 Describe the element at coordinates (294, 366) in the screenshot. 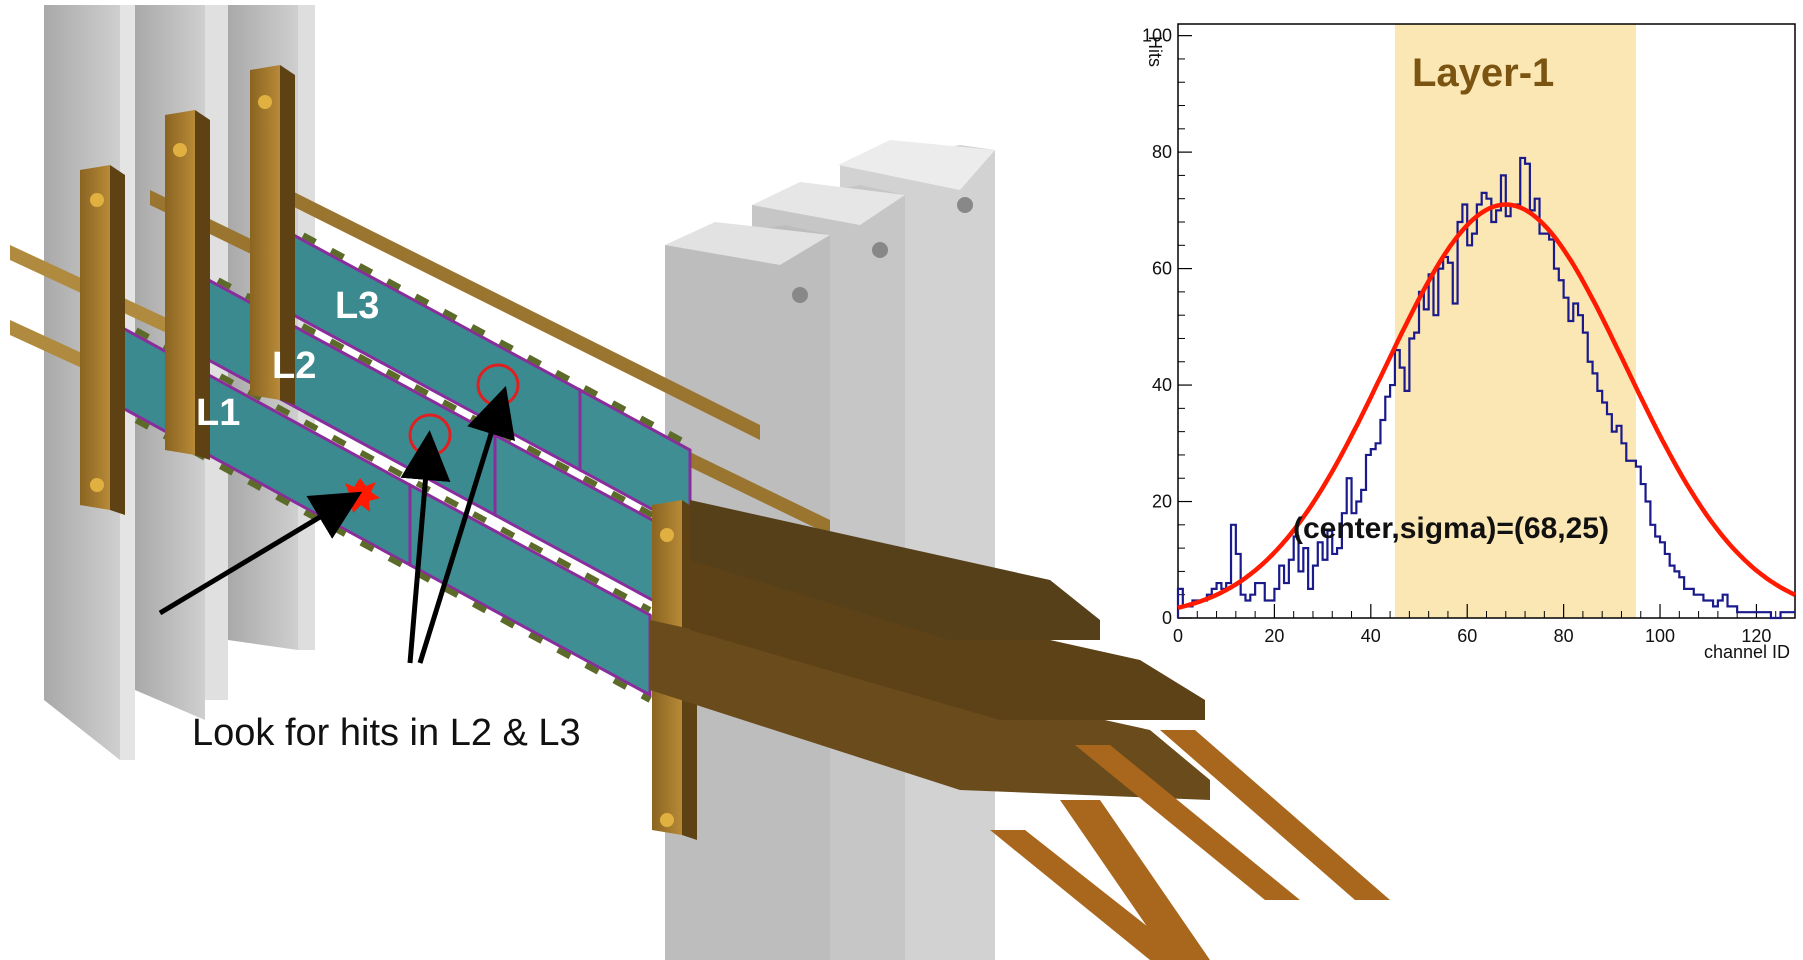

I see `layer-label-l2: L2` at that location.